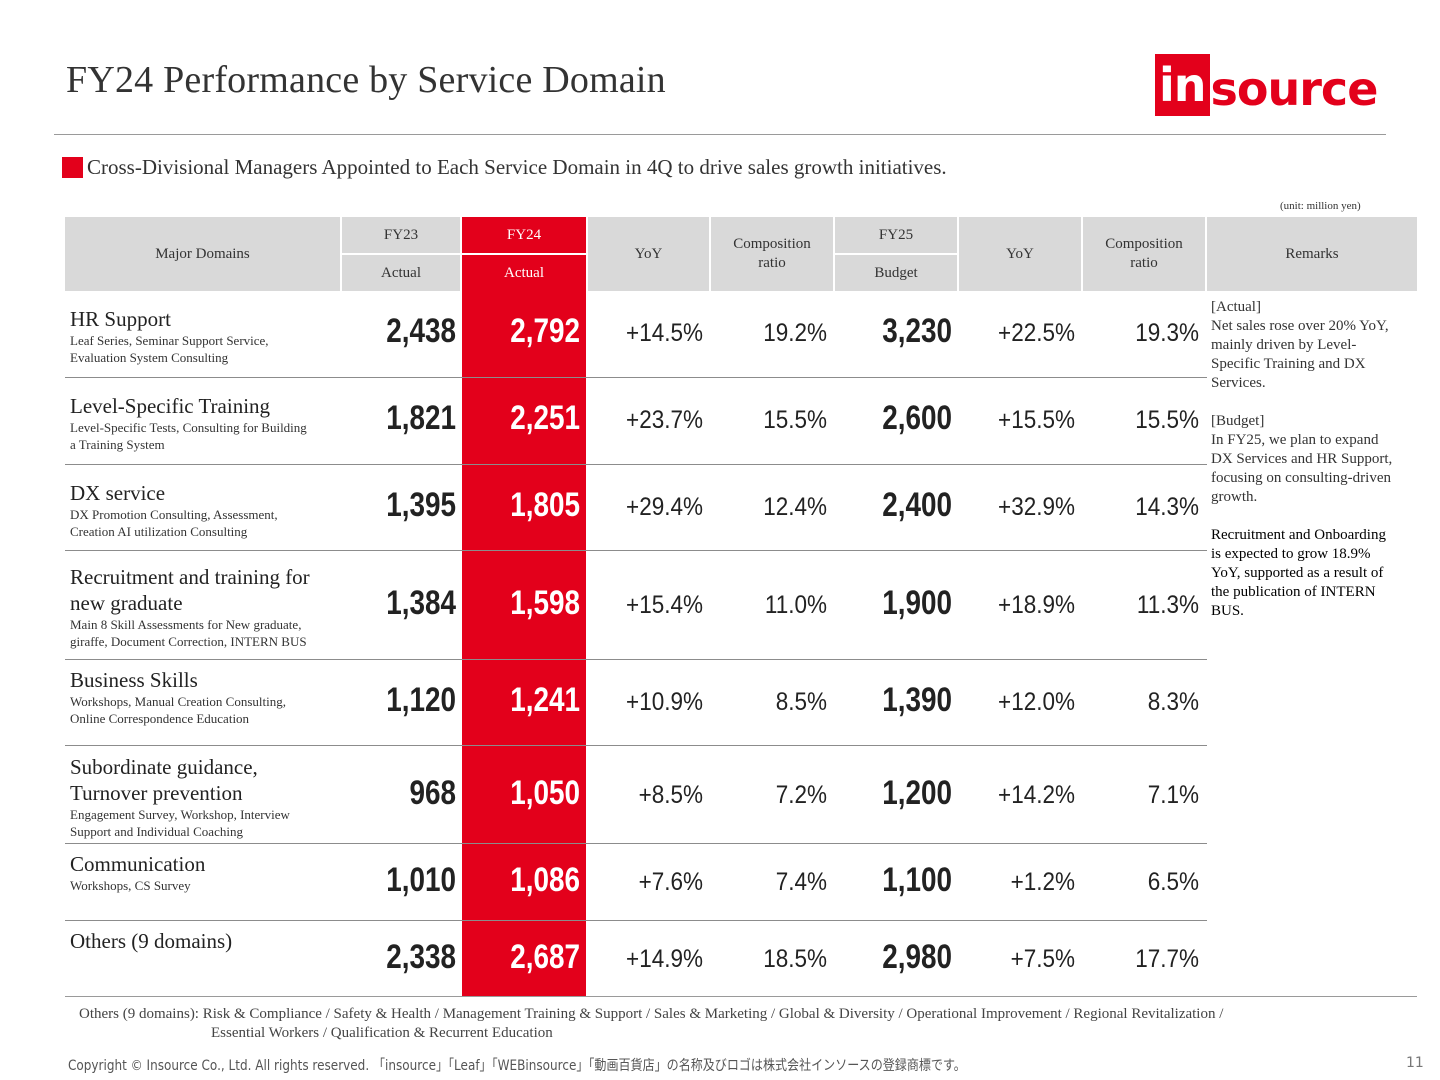 This screenshot has height=1080, width=1440. What do you see at coordinates (1173, 702) in the screenshot?
I see `fy25-composition-value: 8.3%` at bounding box center [1173, 702].